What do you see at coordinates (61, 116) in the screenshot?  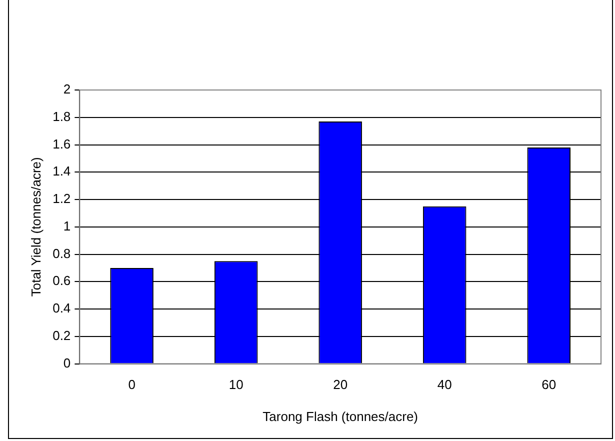 I see `y-tick-label: 1.8` at bounding box center [61, 116].